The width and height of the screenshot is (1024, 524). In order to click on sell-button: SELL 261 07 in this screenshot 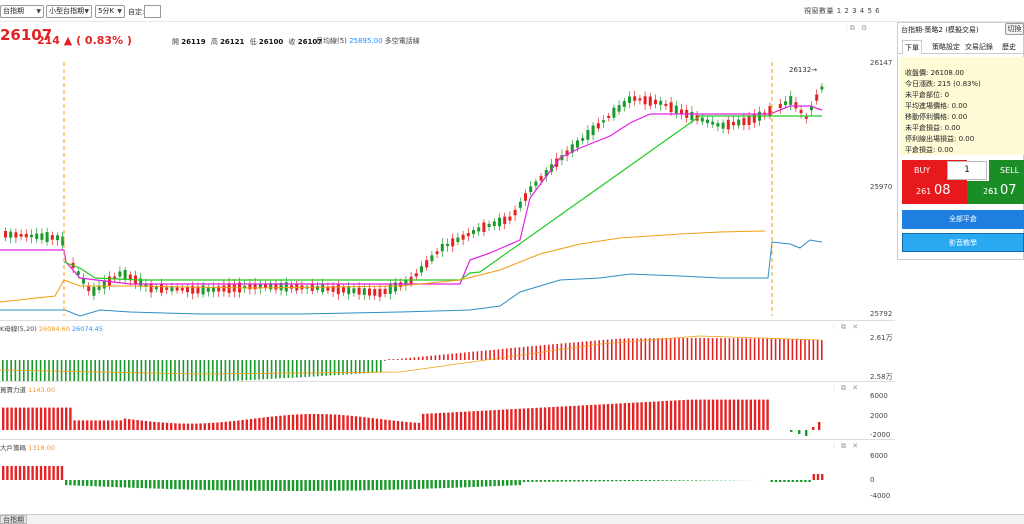, I will do `click(1003, 182)`.